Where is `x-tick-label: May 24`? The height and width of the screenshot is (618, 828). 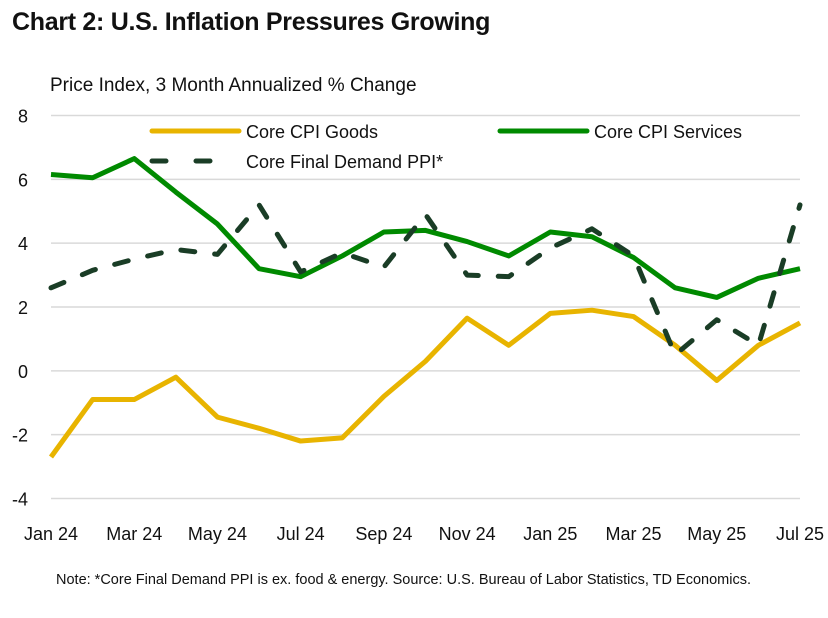 x-tick-label: May 24 is located at coordinates (217, 534).